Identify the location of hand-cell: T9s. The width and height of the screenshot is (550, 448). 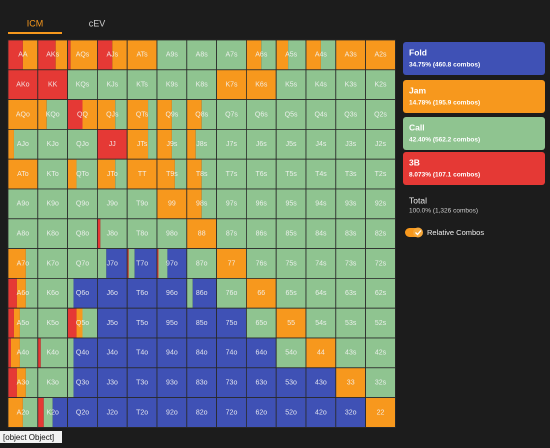
(172, 174).